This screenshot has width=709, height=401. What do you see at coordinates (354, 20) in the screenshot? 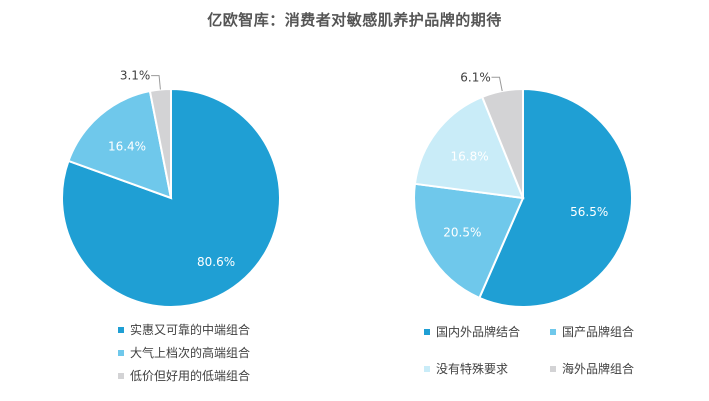
I see `chart-title: 亿欧智库：消费者对敏感肌养护品牌的期待` at bounding box center [354, 20].